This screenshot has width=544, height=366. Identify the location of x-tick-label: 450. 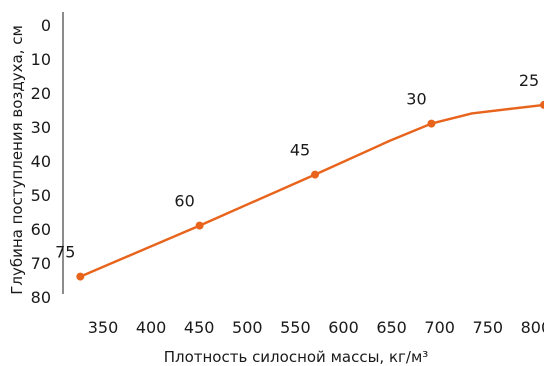
(199, 327).